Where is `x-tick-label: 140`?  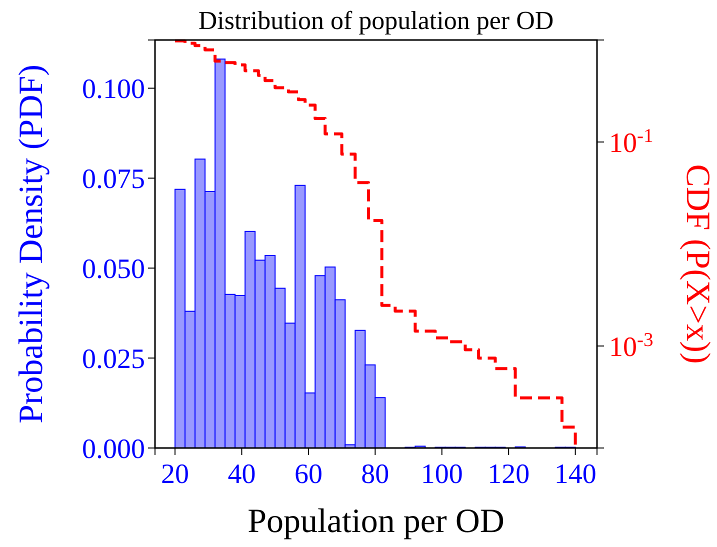
x-tick-label: 140 is located at coordinates (575, 474).